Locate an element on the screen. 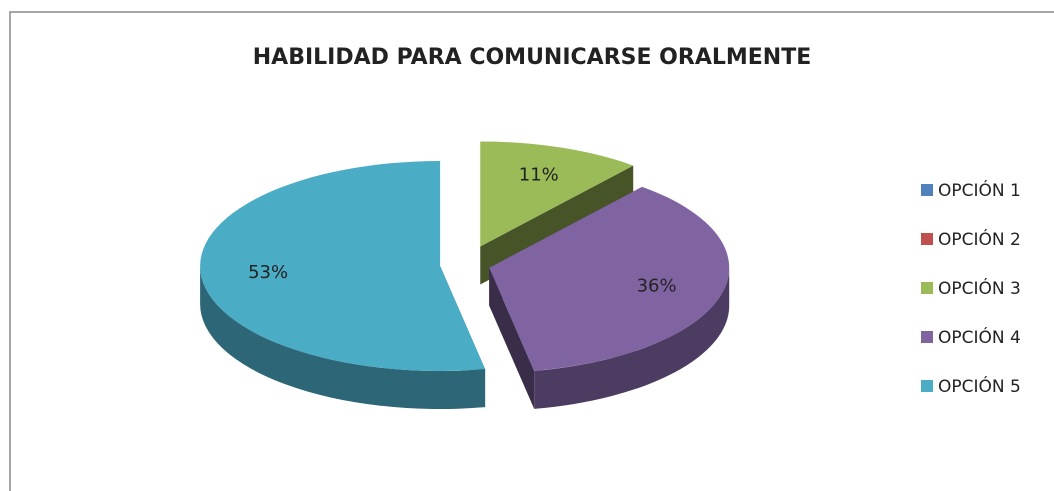  legend-label: OPCIÓN 5 is located at coordinates (979, 386).